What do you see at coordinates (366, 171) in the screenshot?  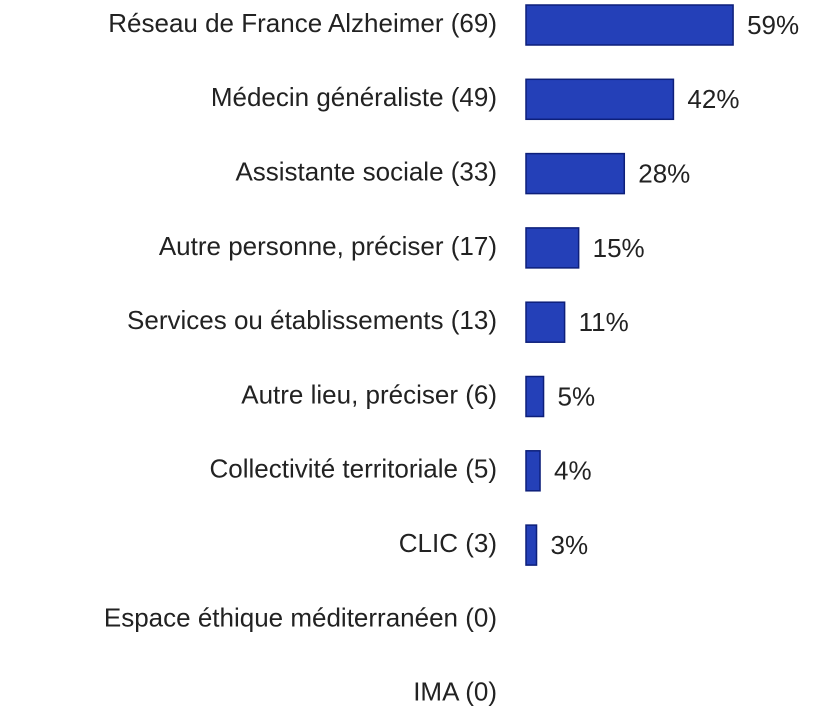 I see `category-label: Assistante sociale (33)` at bounding box center [366, 171].